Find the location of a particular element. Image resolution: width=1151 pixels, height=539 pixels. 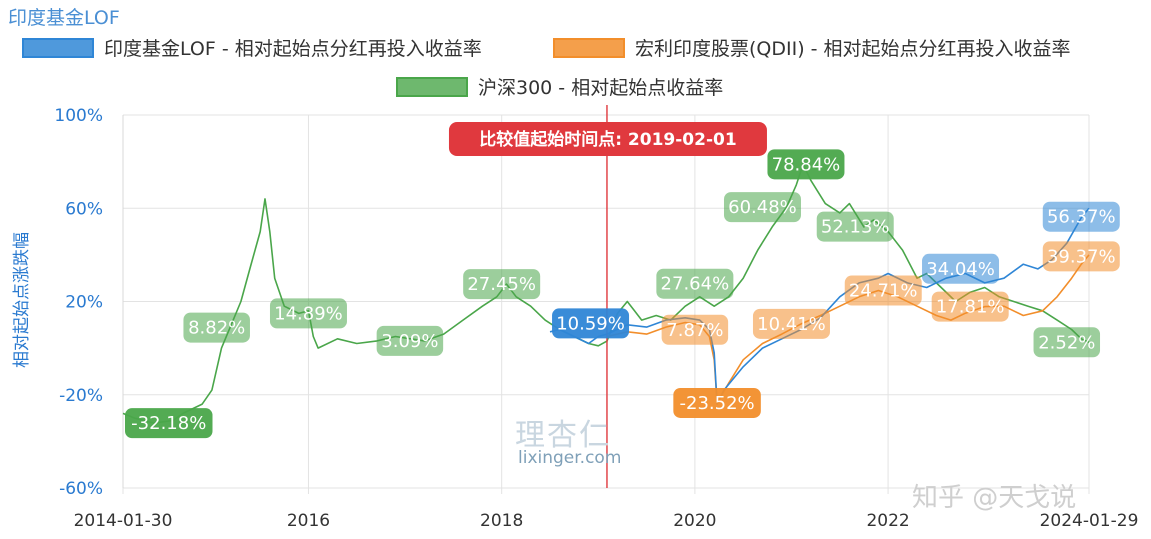

legend-label: 宏利印度股票(QDII) - 相对起始点分红再投入收益率 is located at coordinates (853, 49).